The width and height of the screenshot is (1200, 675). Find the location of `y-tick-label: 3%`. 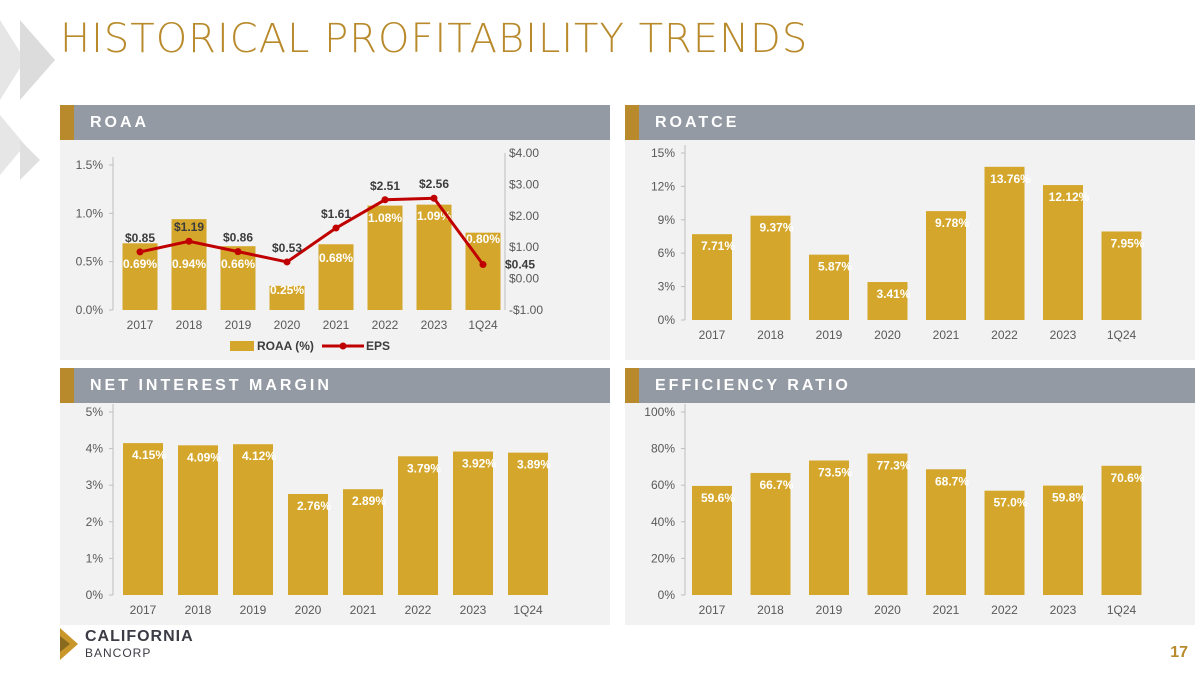

y-tick-label: 3% is located at coordinates (667, 287).